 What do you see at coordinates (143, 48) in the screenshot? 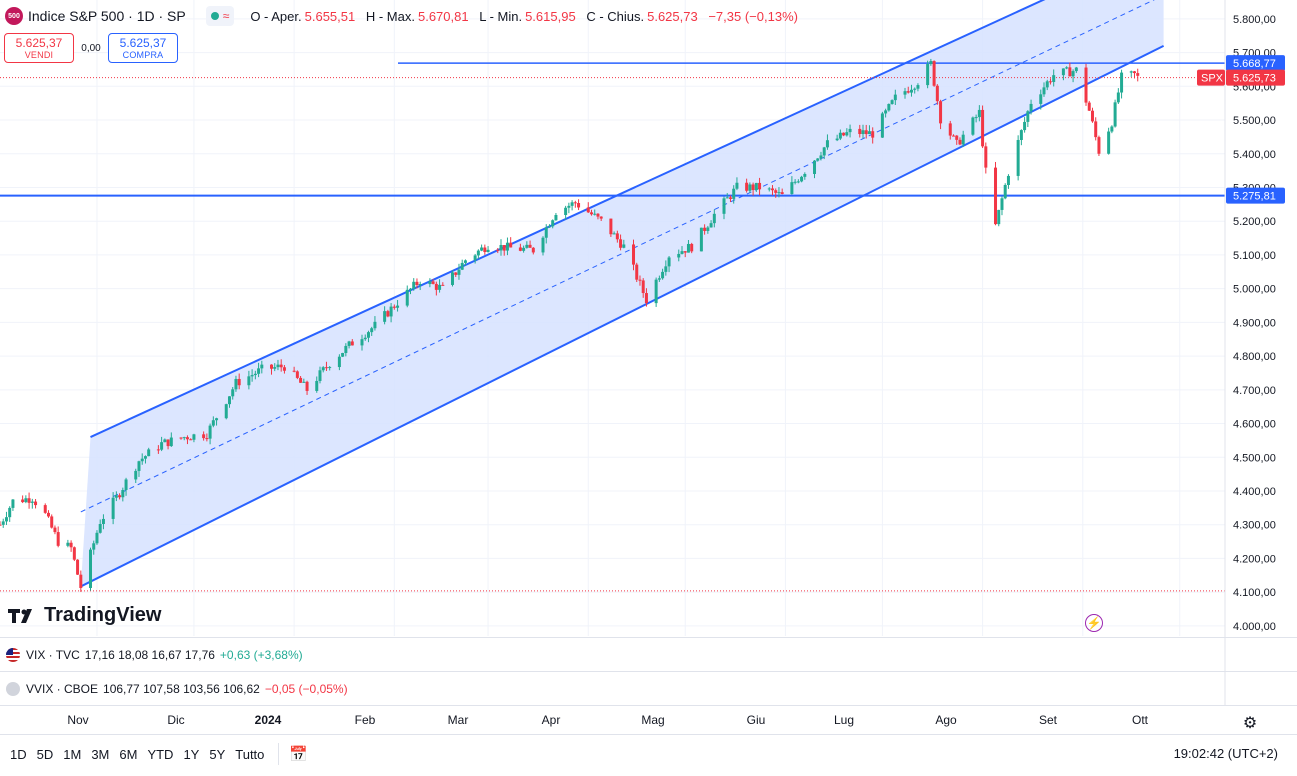
I see `buy-button: 5.625,37 COMPRA` at bounding box center [143, 48].